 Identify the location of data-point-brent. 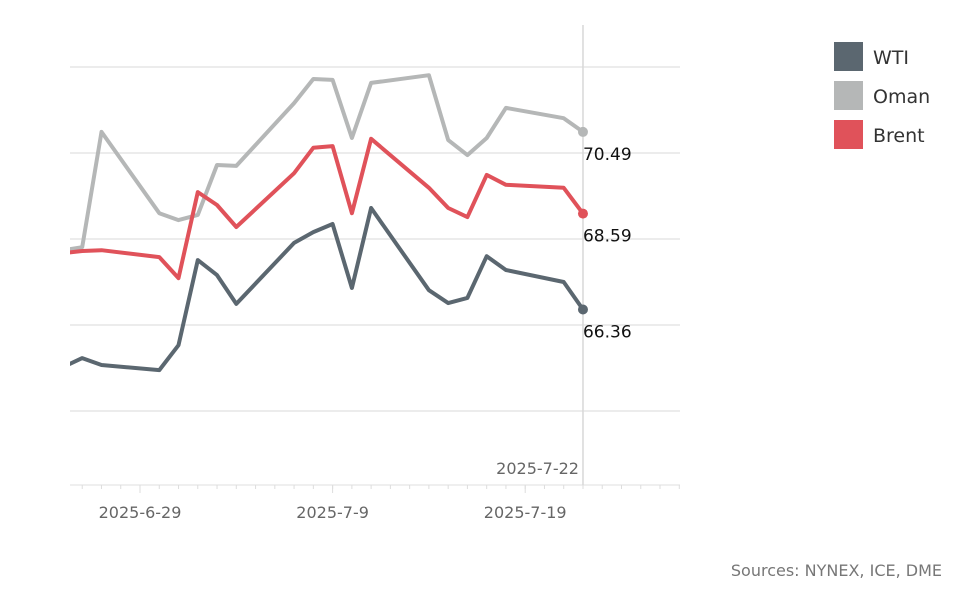
(582, 213).